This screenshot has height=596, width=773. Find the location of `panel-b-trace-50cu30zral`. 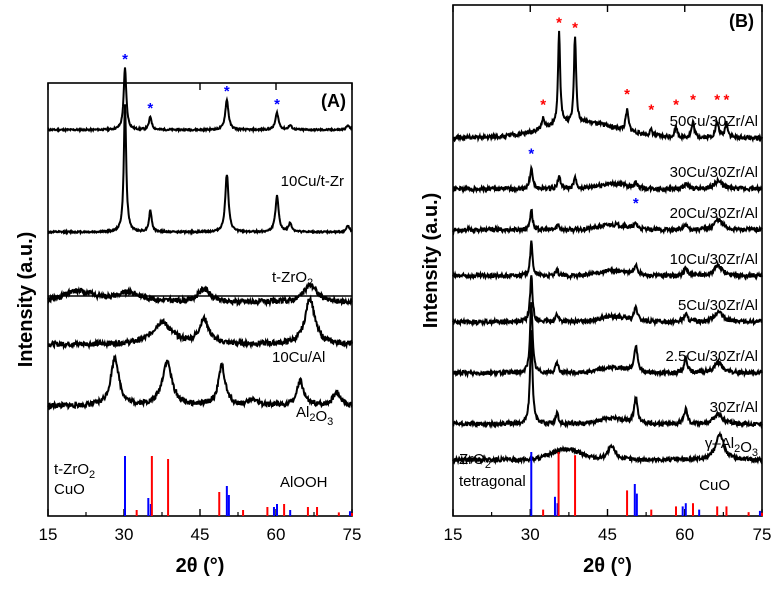

panel-b-trace-50cu30zral is located at coordinates (607, 86).